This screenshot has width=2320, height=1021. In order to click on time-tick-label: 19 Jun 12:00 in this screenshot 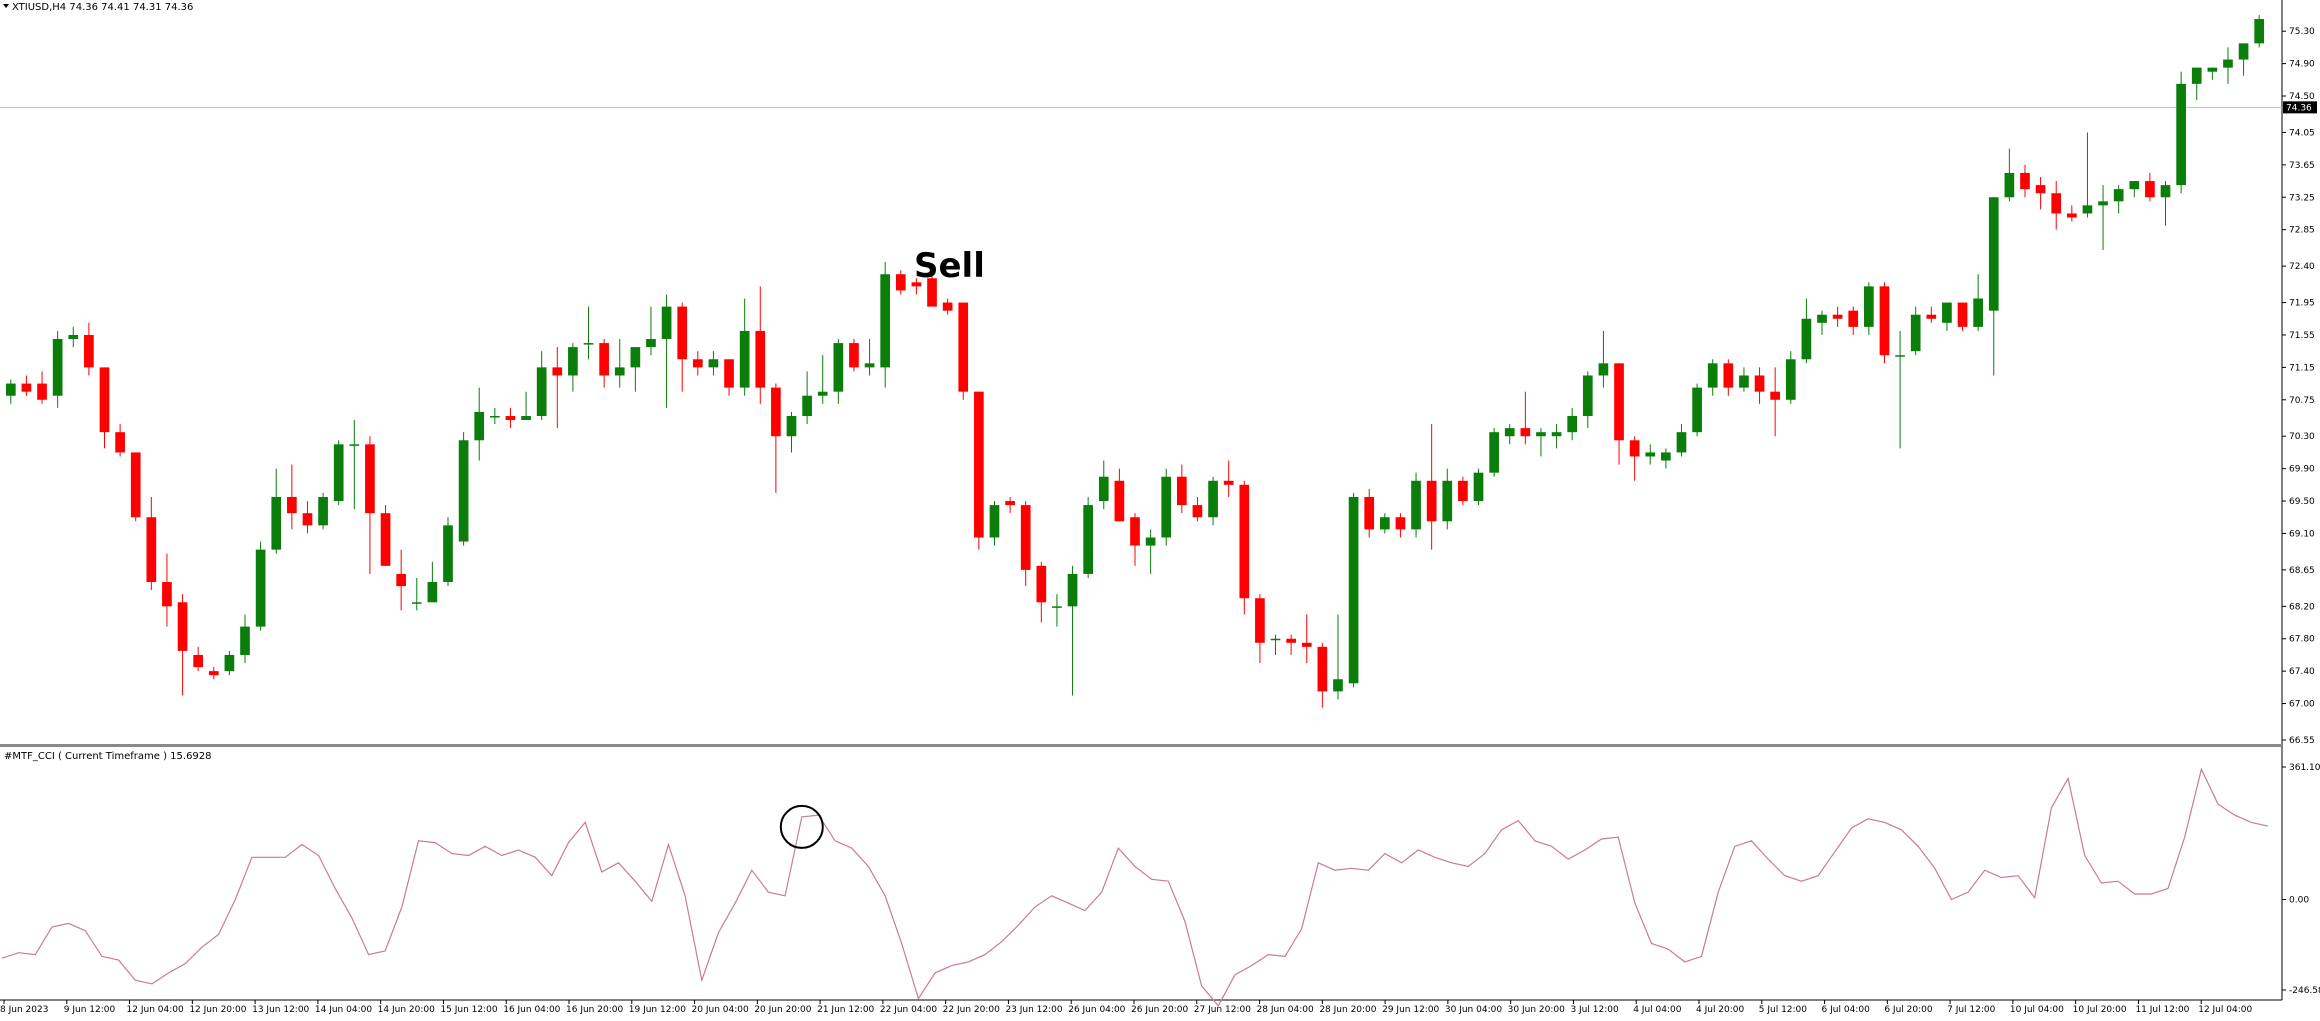, I will do `click(657, 1010)`.